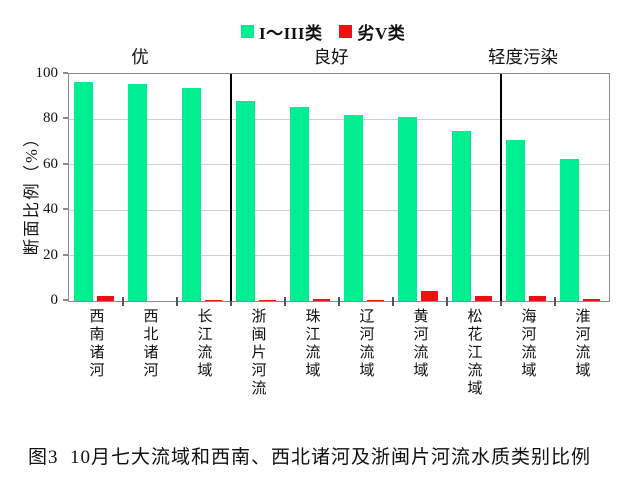  I want to click on legend-label-class-i-iii: I～III类, so click(291, 33).